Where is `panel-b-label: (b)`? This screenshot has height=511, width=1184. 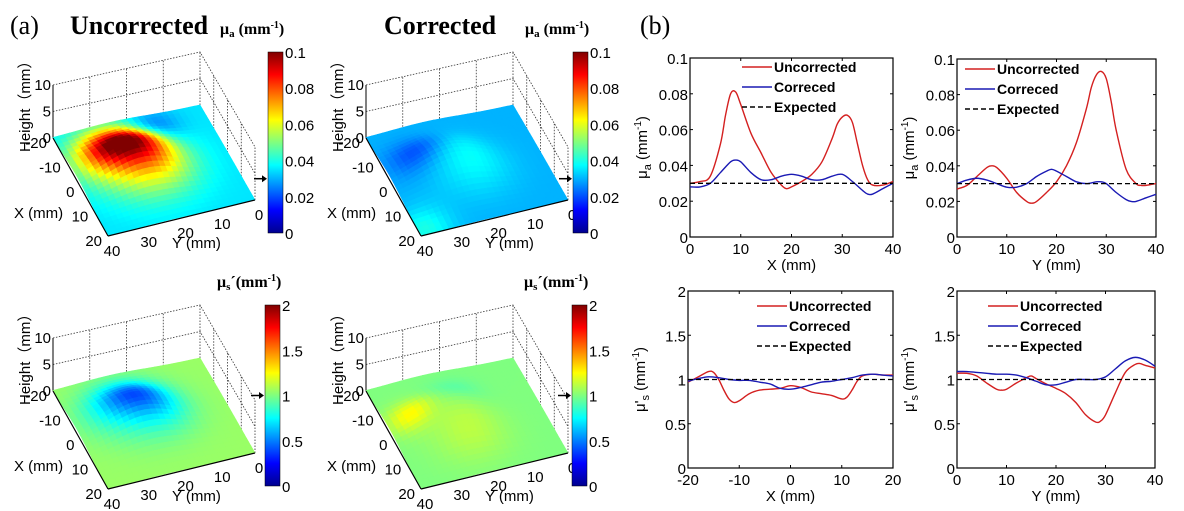
panel-b-label: (b) is located at coordinates (655, 25).